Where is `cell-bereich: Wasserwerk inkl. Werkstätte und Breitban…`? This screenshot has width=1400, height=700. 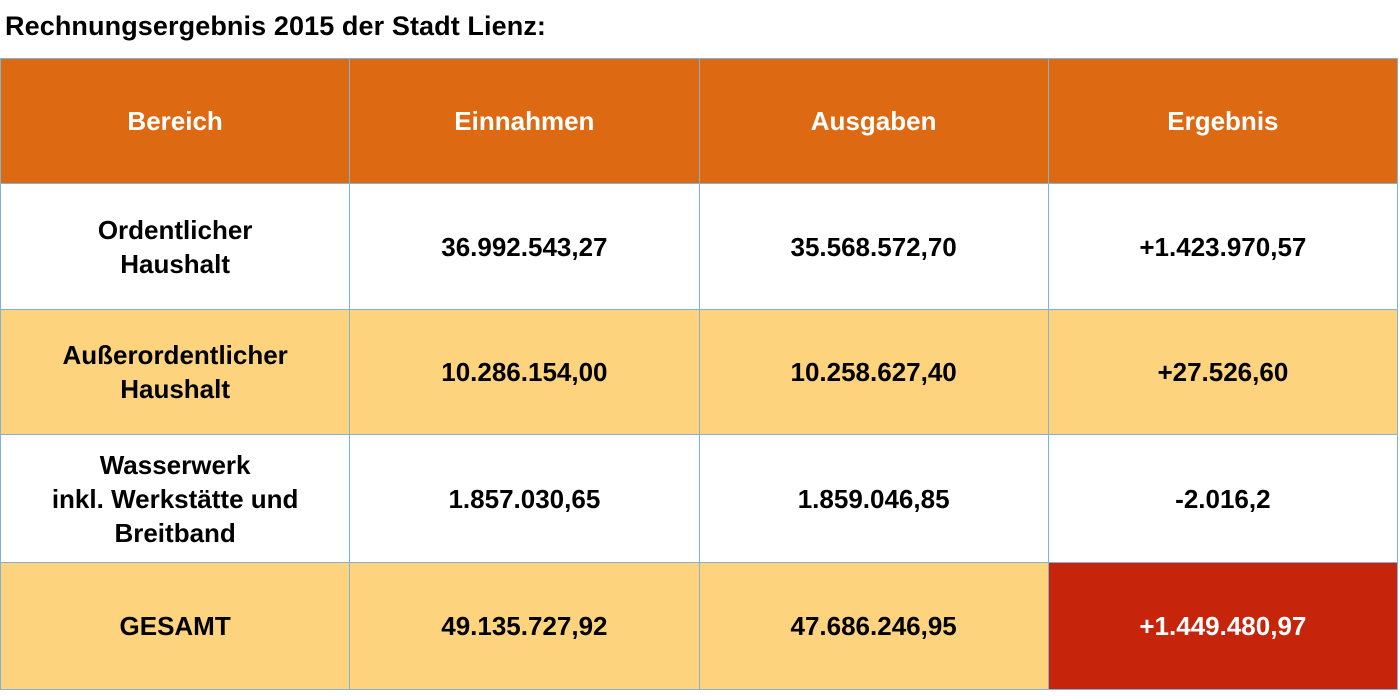
cell-bereich: Wasserwerk inkl. Werkstätte und Breitban… is located at coordinates (175, 498).